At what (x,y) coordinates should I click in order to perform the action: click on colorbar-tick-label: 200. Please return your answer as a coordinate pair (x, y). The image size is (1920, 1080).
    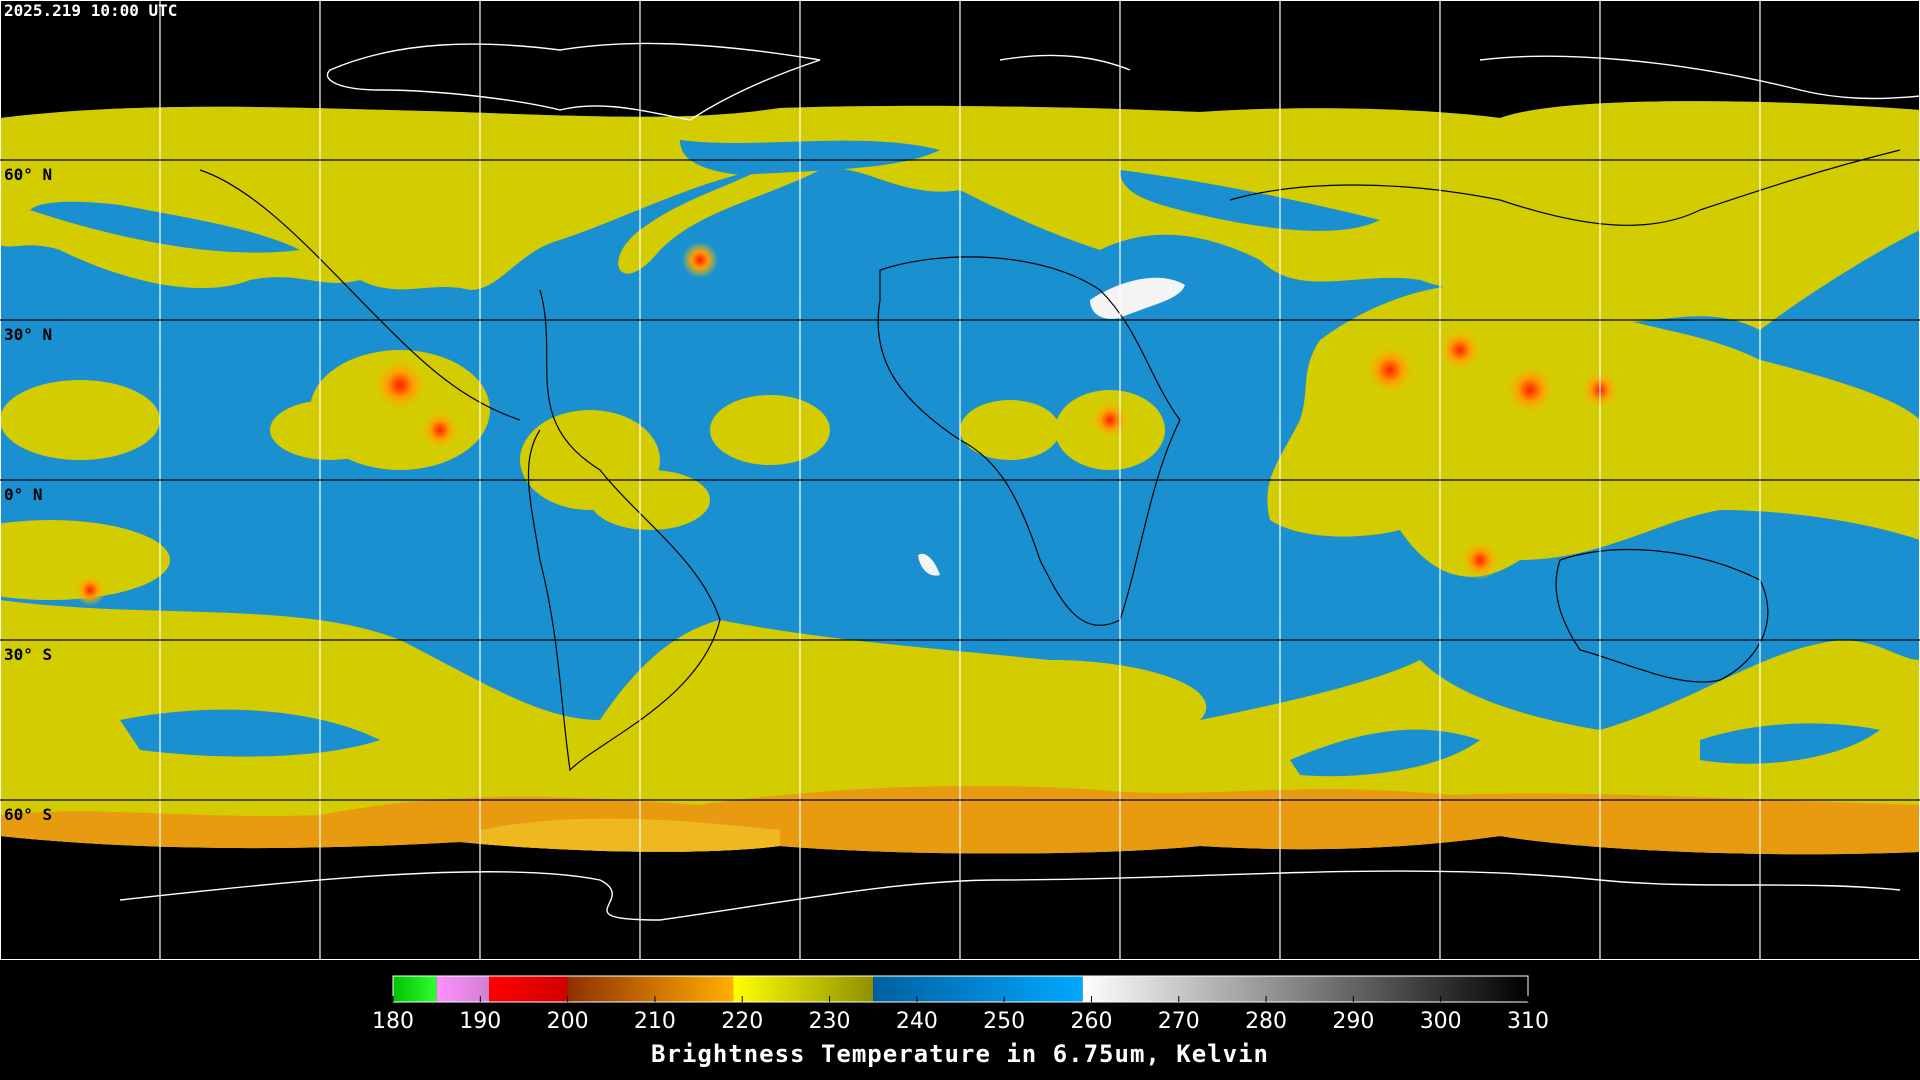
    Looking at the image, I should click on (568, 1021).